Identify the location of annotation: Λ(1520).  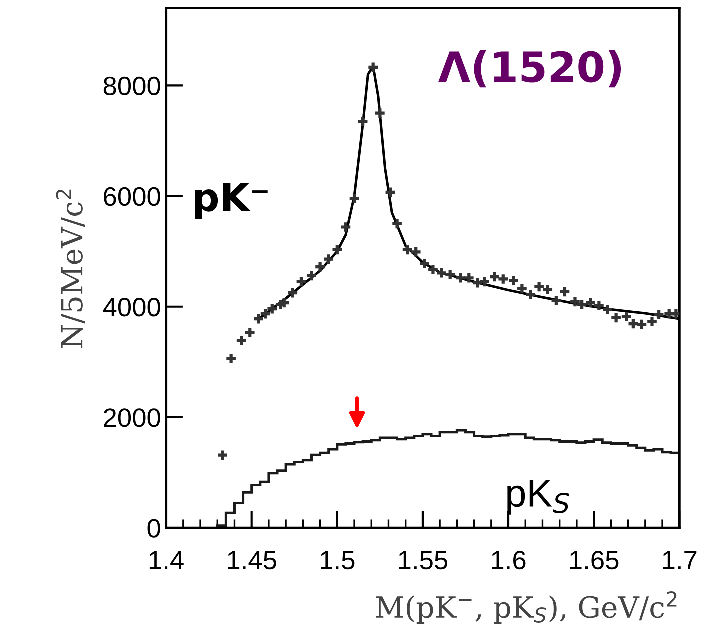
(530, 69).